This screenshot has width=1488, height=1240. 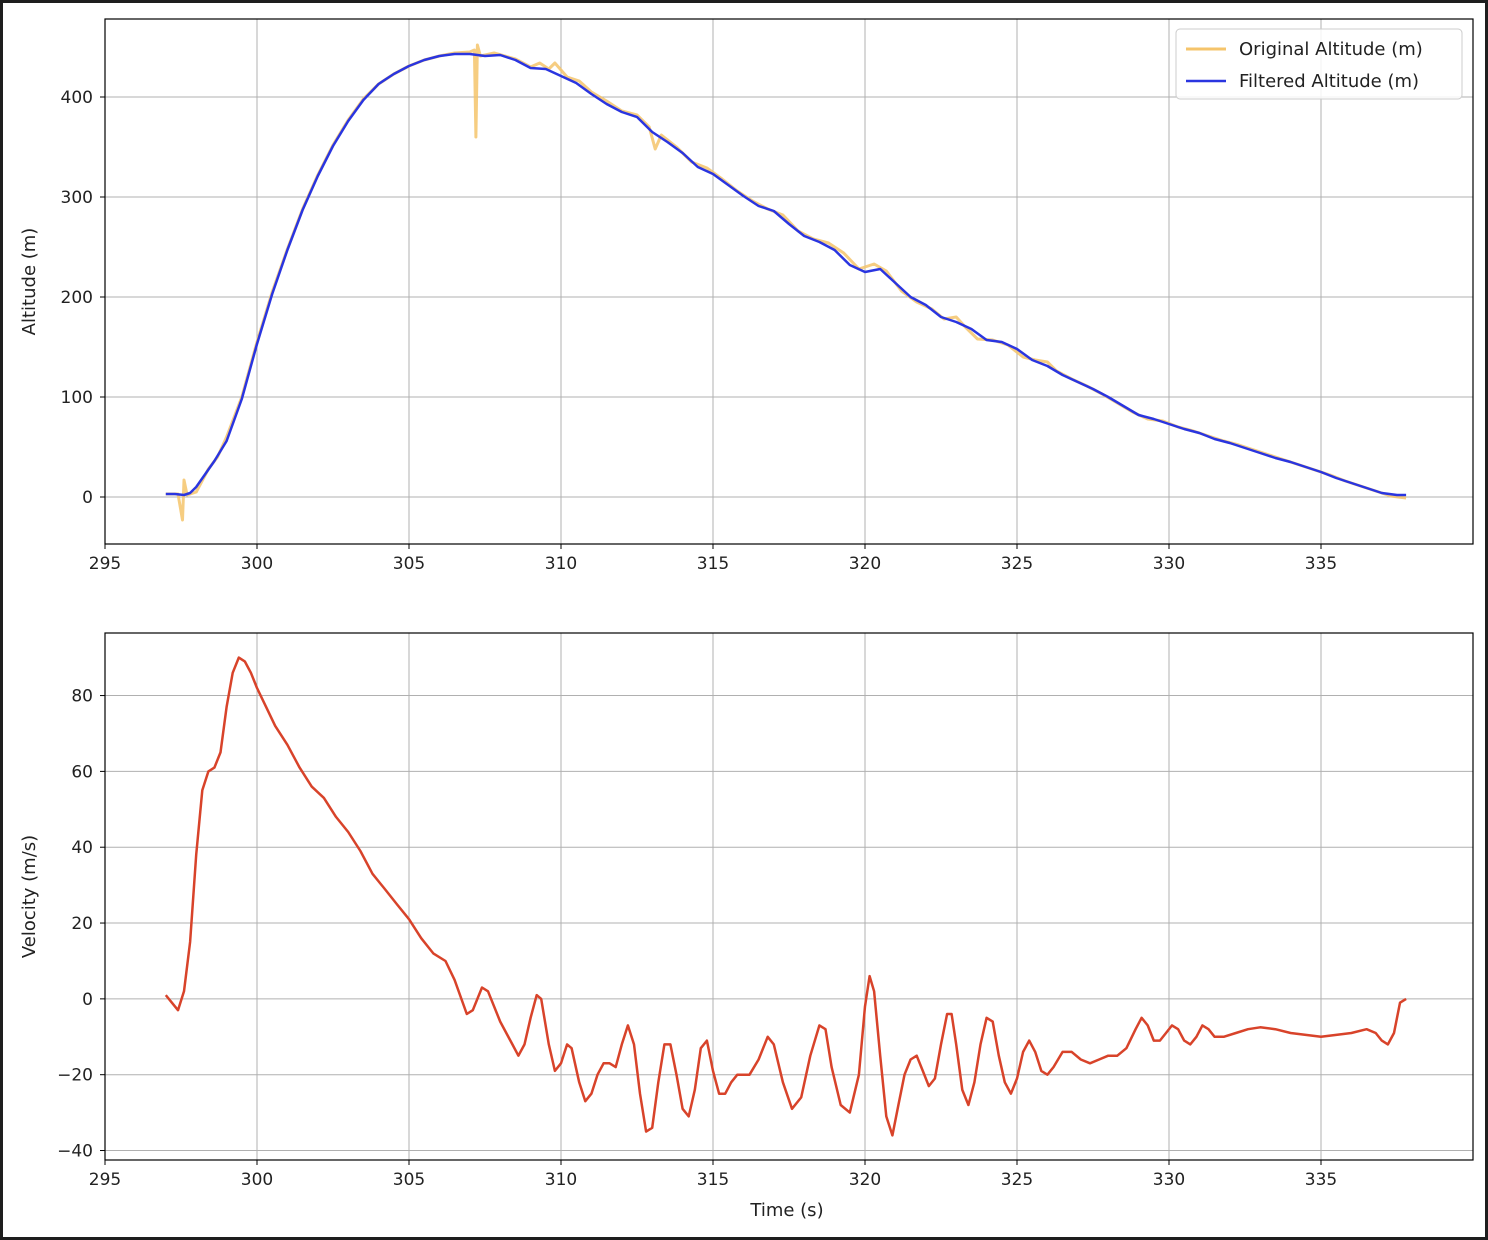 What do you see at coordinates (77, 398) in the screenshot?
I see `y-tick-label: 100` at bounding box center [77, 398].